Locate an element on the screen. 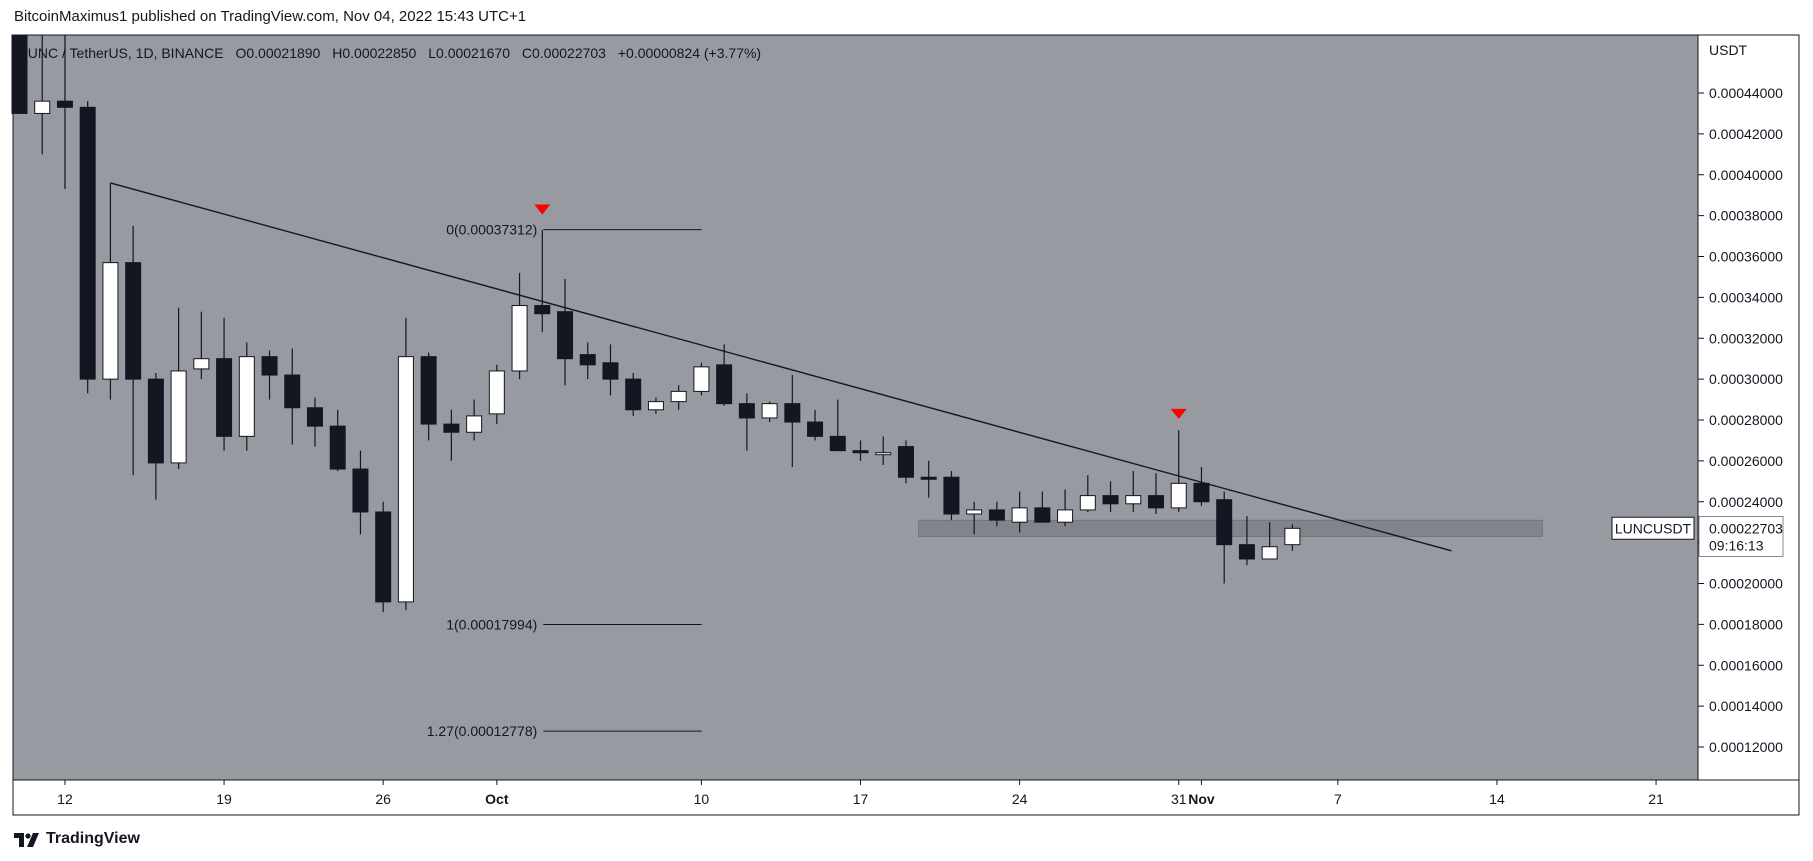  price-tick-label: 0.00036000 is located at coordinates (1746, 257).